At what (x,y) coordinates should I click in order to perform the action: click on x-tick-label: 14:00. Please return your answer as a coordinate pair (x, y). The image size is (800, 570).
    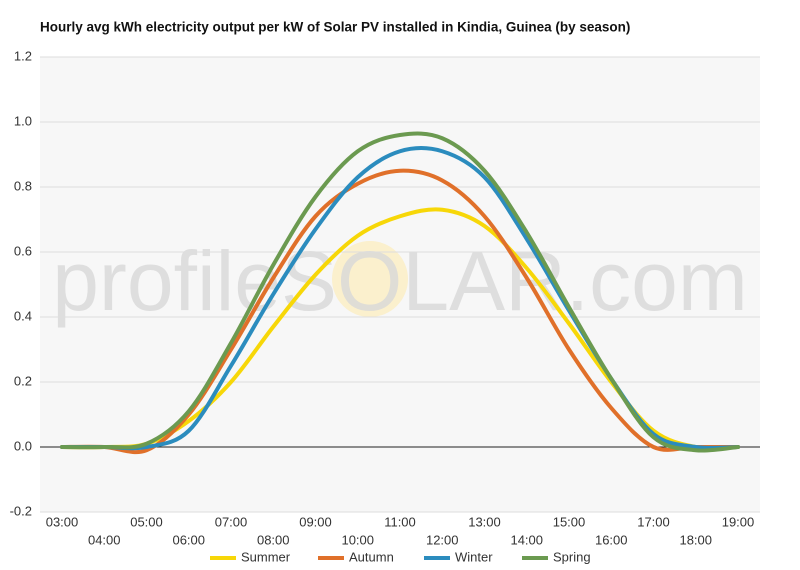
    Looking at the image, I should click on (526, 539).